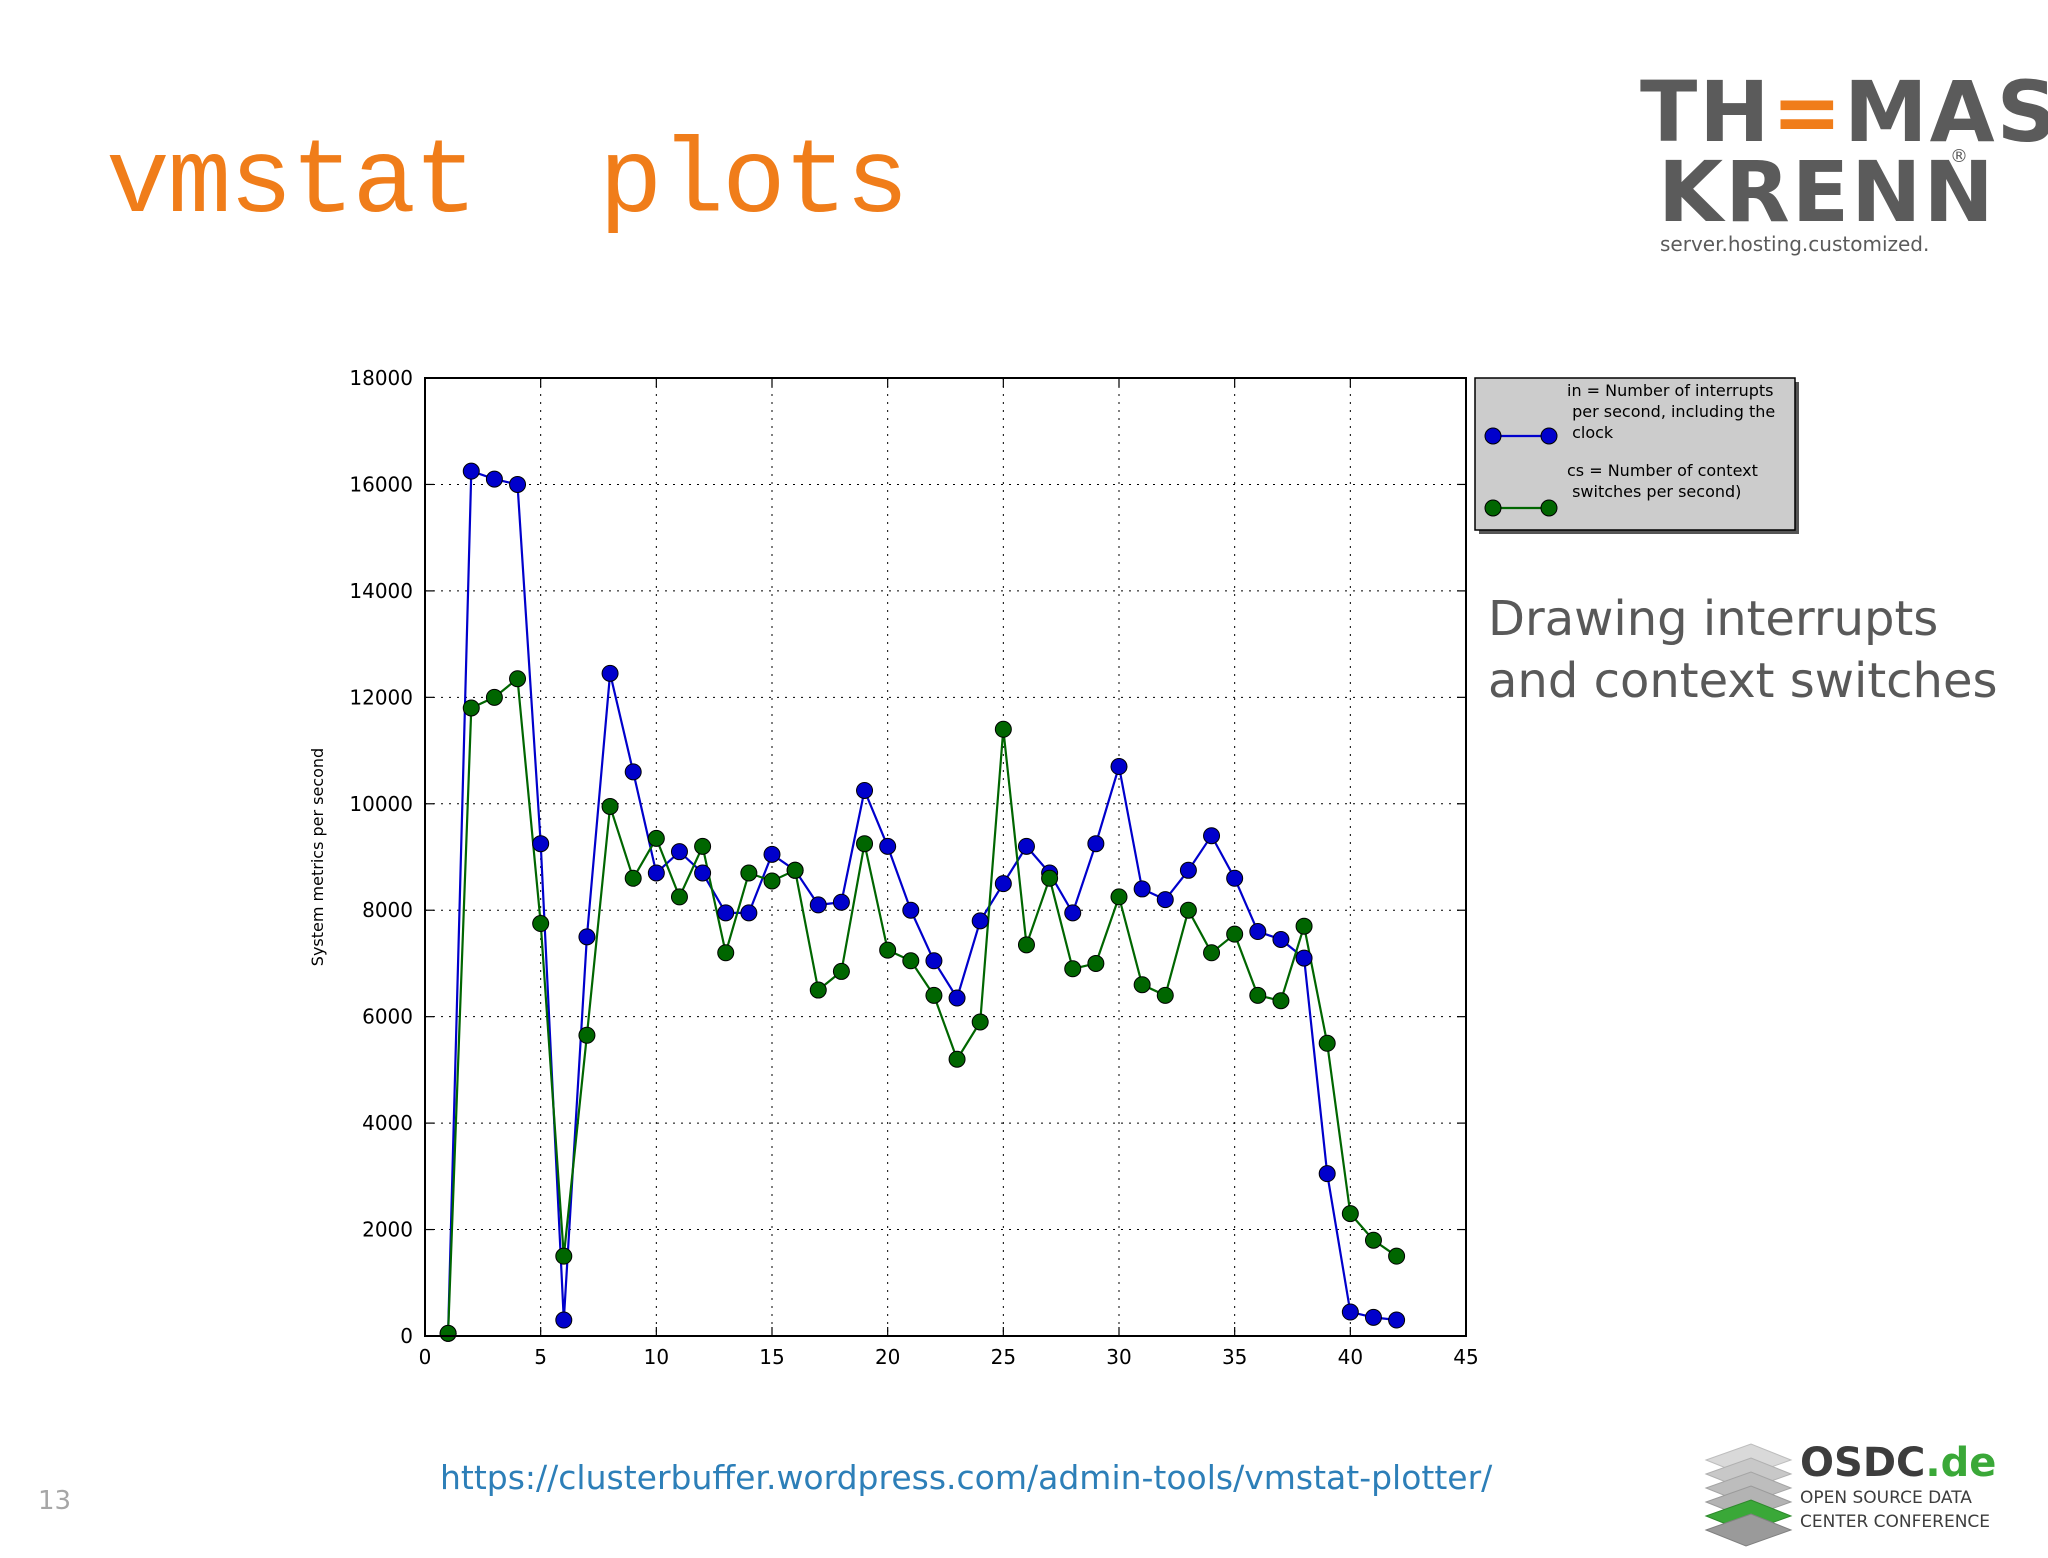  What do you see at coordinates (425, 1357) in the screenshot?
I see `x-tick-label: 0` at bounding box center [425, 1357].